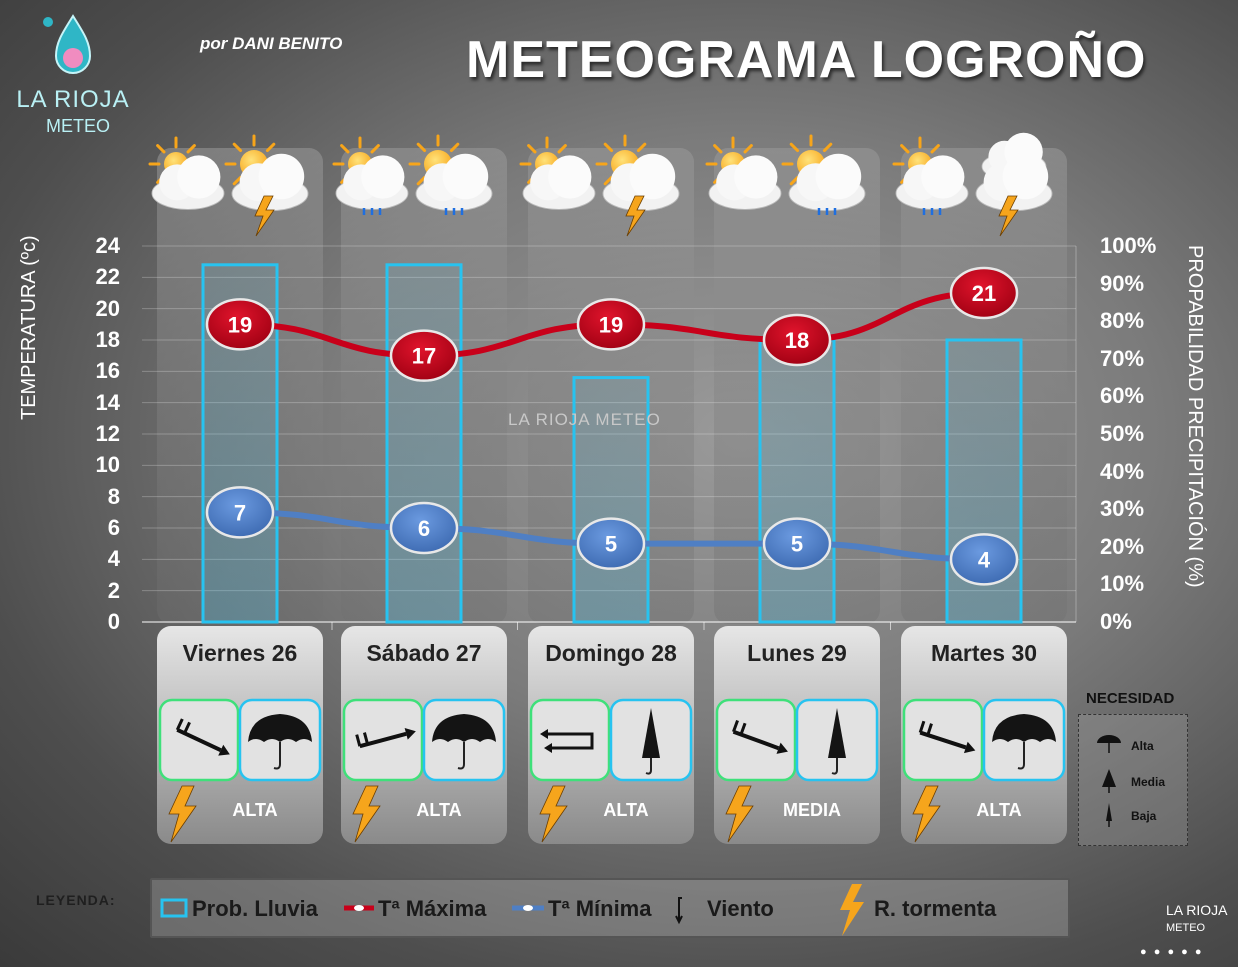 The width and height of the screenshot is (1238, 967). I want to click on tmax-value-label-2: 19, so click(611, 324).